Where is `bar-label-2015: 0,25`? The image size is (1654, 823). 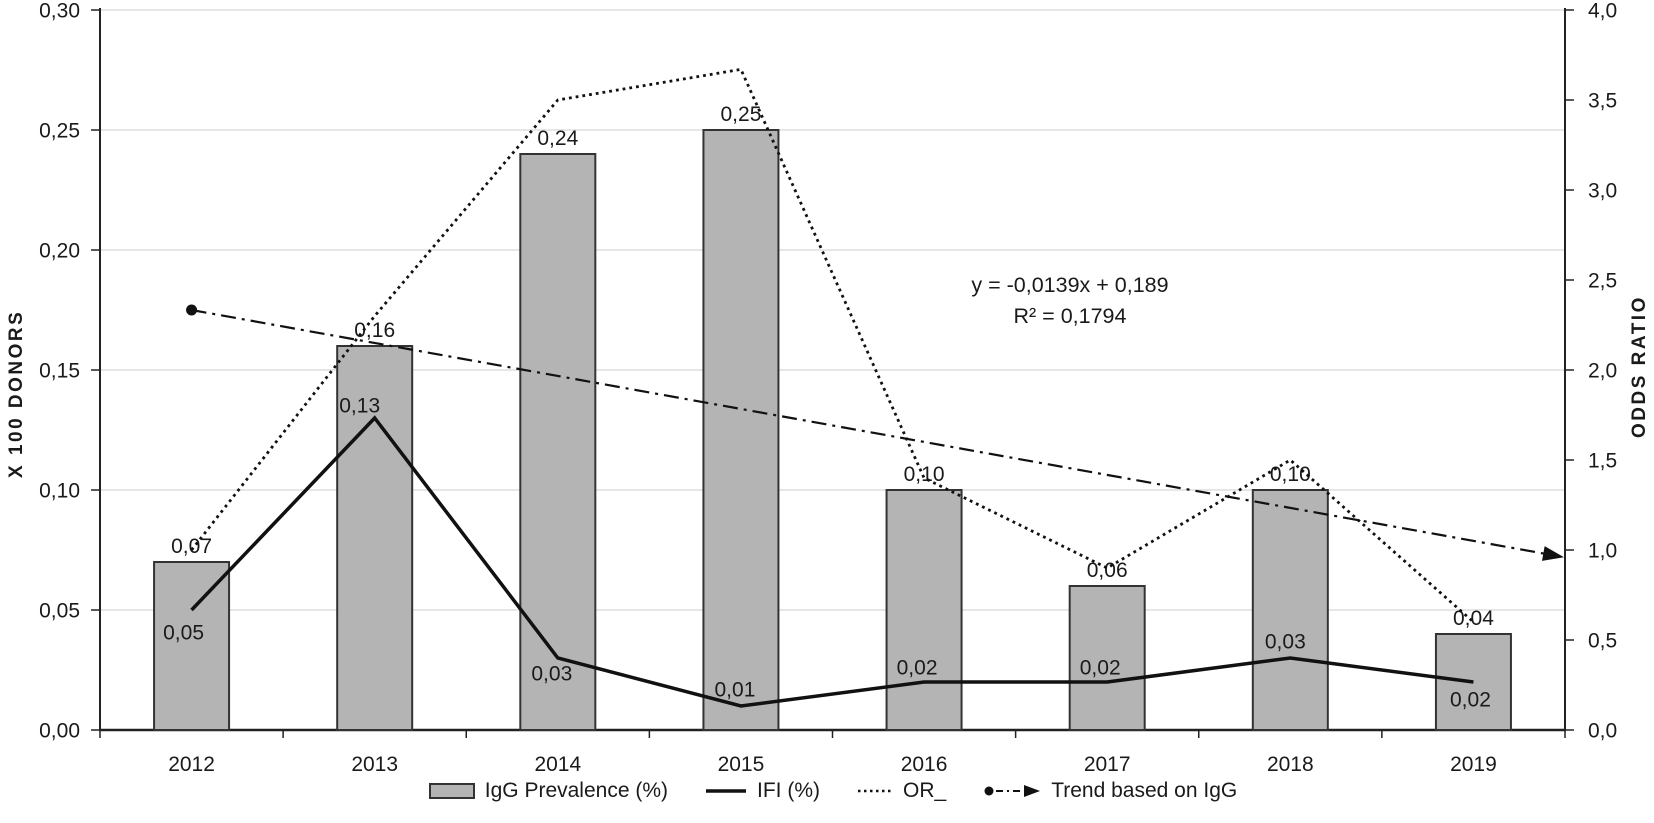 bar-label-2015: 0,25 is located at coordinates (741, 114).